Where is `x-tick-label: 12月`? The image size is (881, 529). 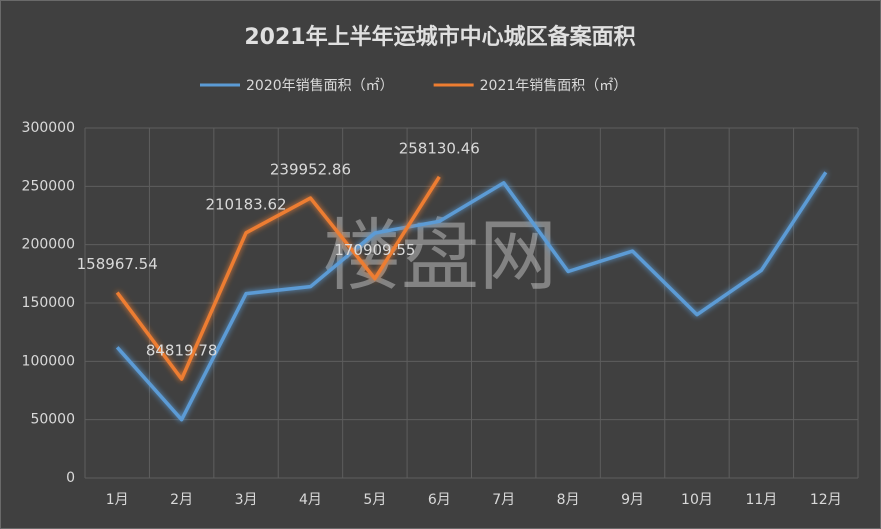
x-tick-label: 12月 is located at coordinates (826, 500).